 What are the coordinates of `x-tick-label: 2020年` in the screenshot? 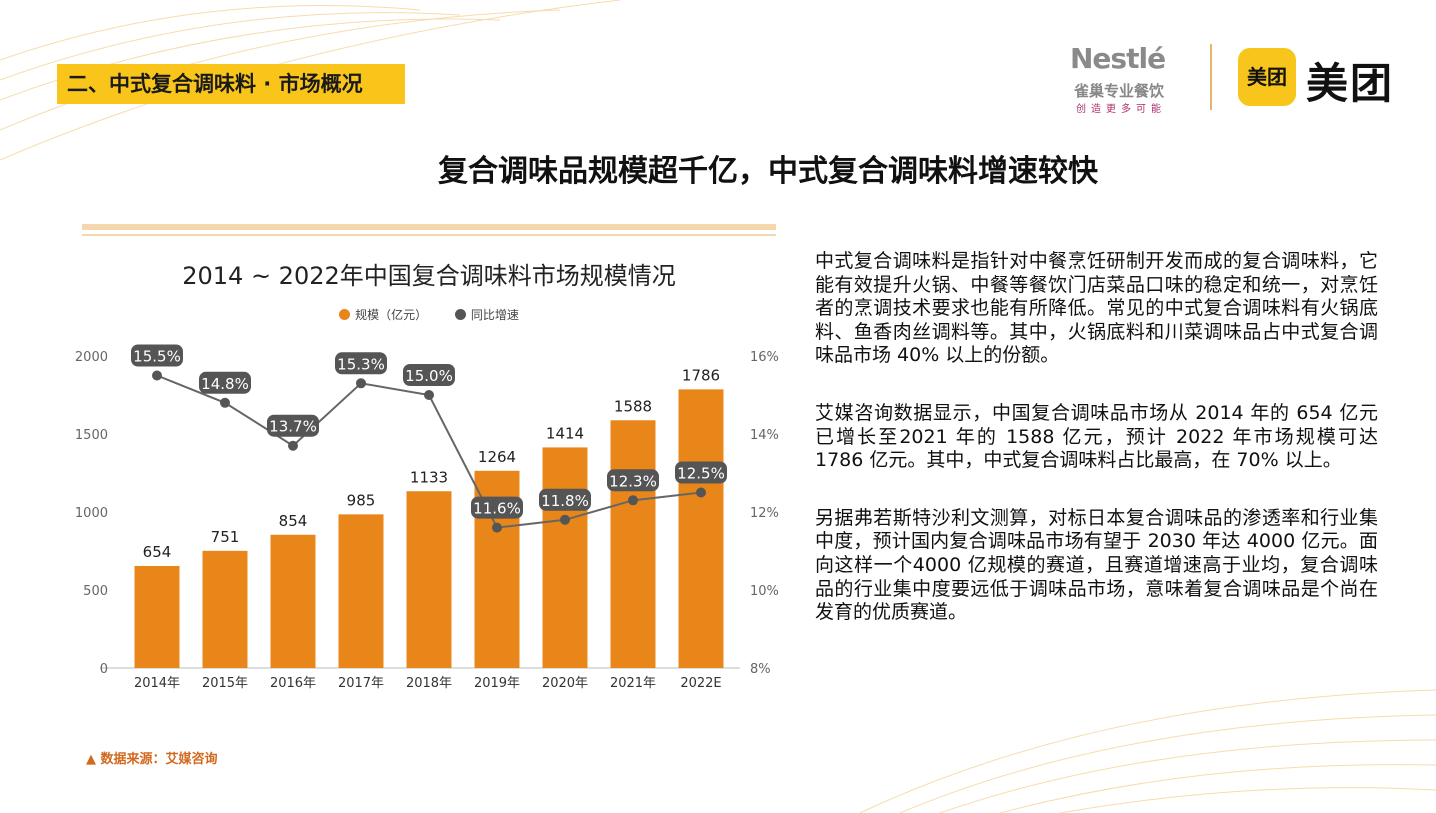 It's located at (565, 683).